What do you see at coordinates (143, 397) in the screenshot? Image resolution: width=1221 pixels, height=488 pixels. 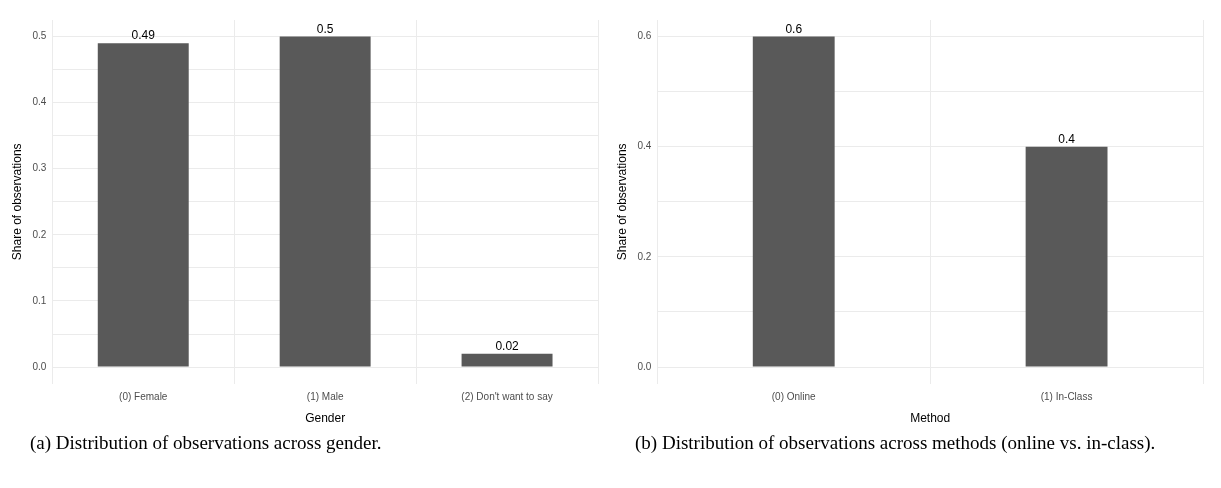 I see `x-tick-label: (0) Female` at bounding box center [143, 397].